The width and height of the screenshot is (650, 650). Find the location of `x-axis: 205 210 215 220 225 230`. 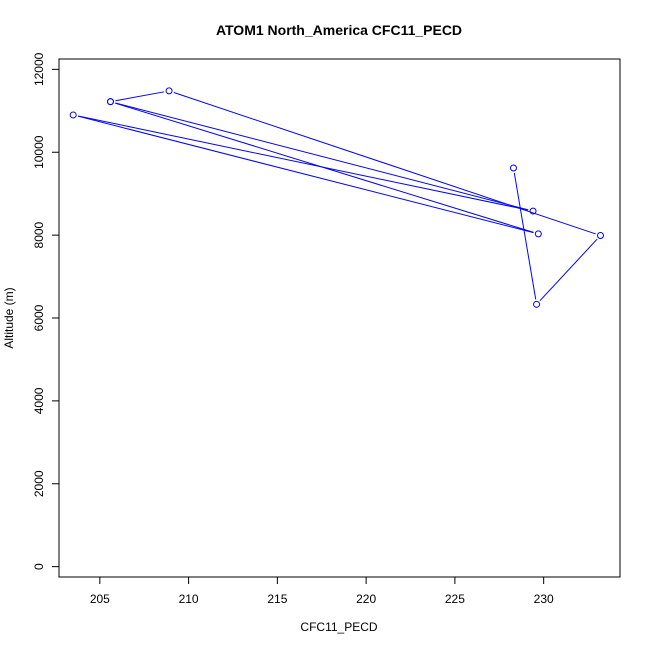

x-axis: 205 210 215 220 225 230 is located at coordinates (322, 591).